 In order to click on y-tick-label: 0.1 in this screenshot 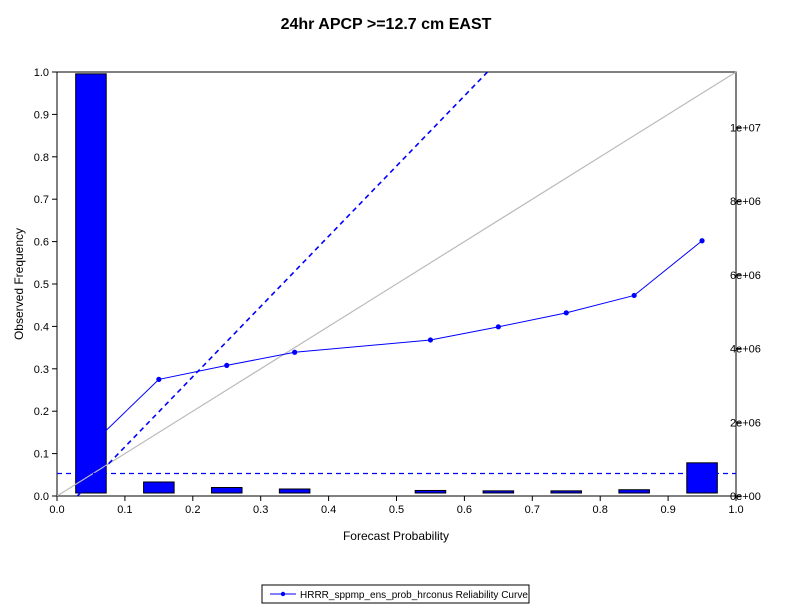, I will do `click(41, 455)`.